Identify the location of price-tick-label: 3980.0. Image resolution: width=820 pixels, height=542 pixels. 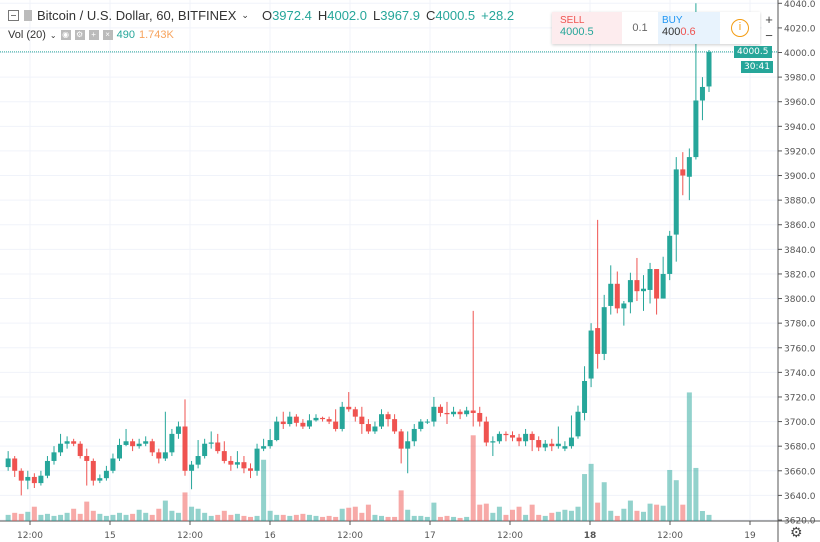
(800, 79).